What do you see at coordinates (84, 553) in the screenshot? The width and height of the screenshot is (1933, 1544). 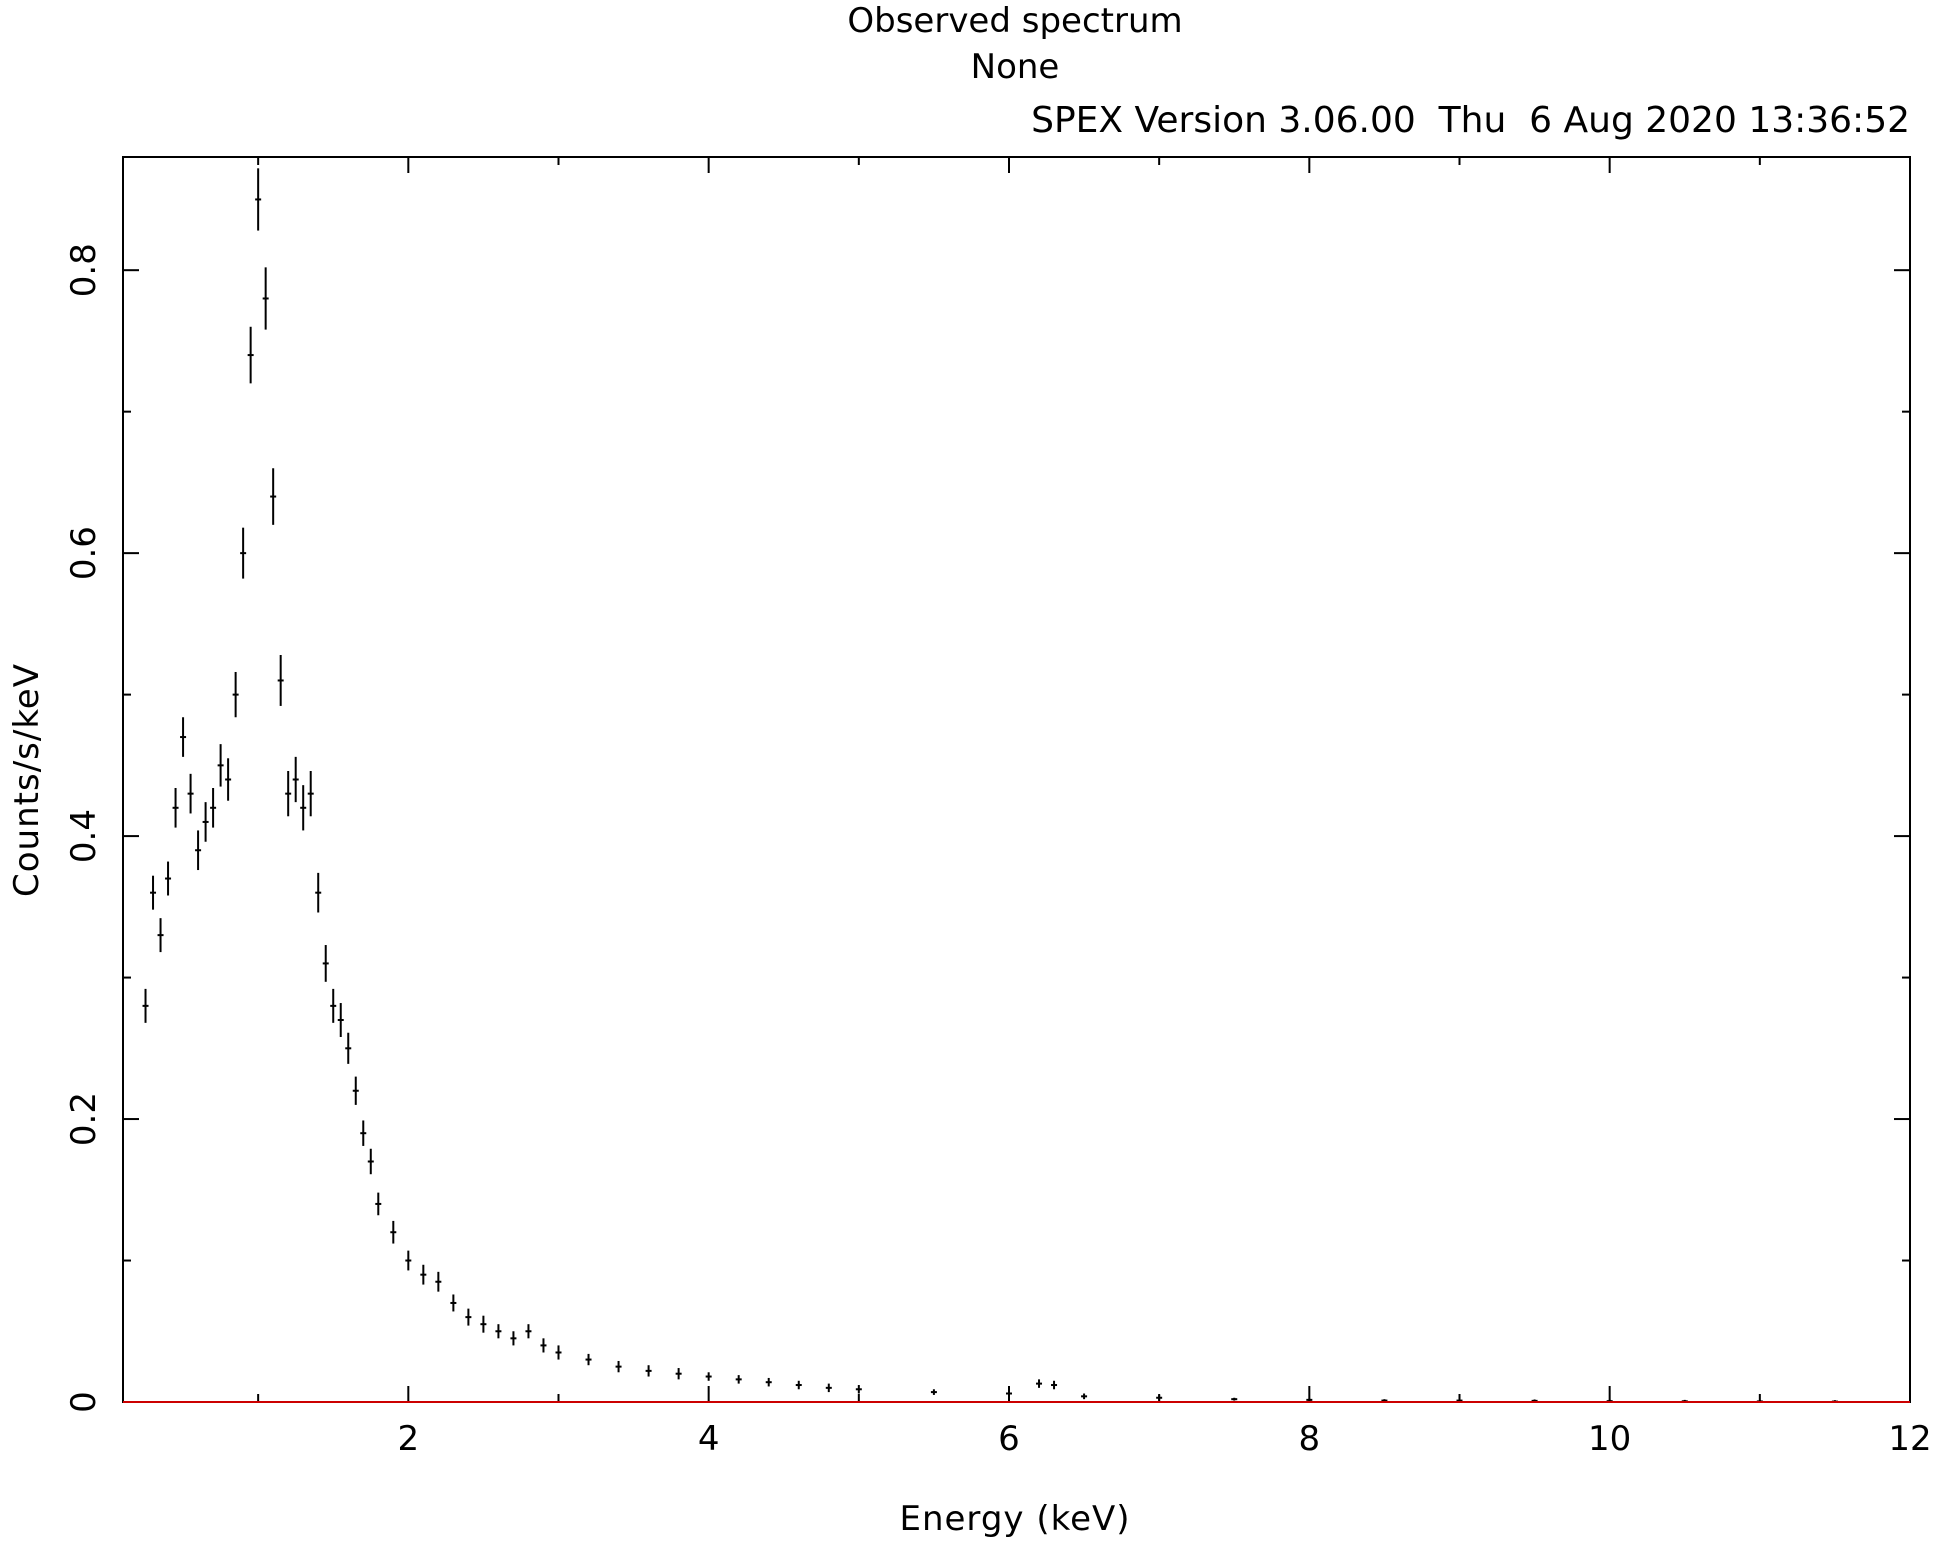 I see `y-tick-label: 0.6` at bounding box center [84, 553].